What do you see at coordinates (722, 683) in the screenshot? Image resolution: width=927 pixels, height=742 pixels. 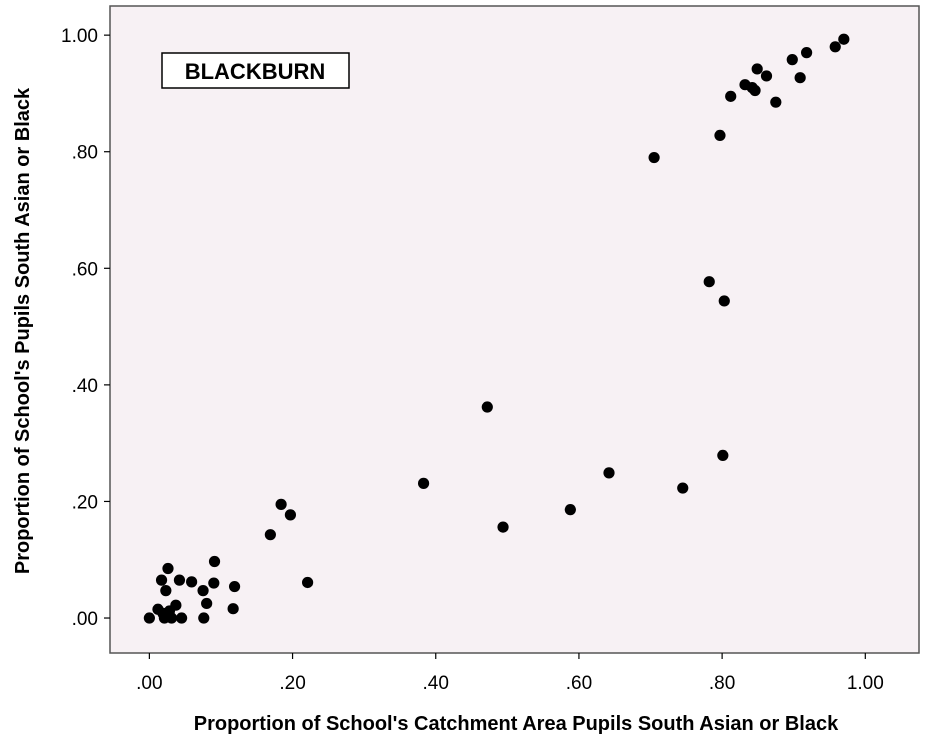 I see `x-tick-label: .80` at bounding box center [722, 683].